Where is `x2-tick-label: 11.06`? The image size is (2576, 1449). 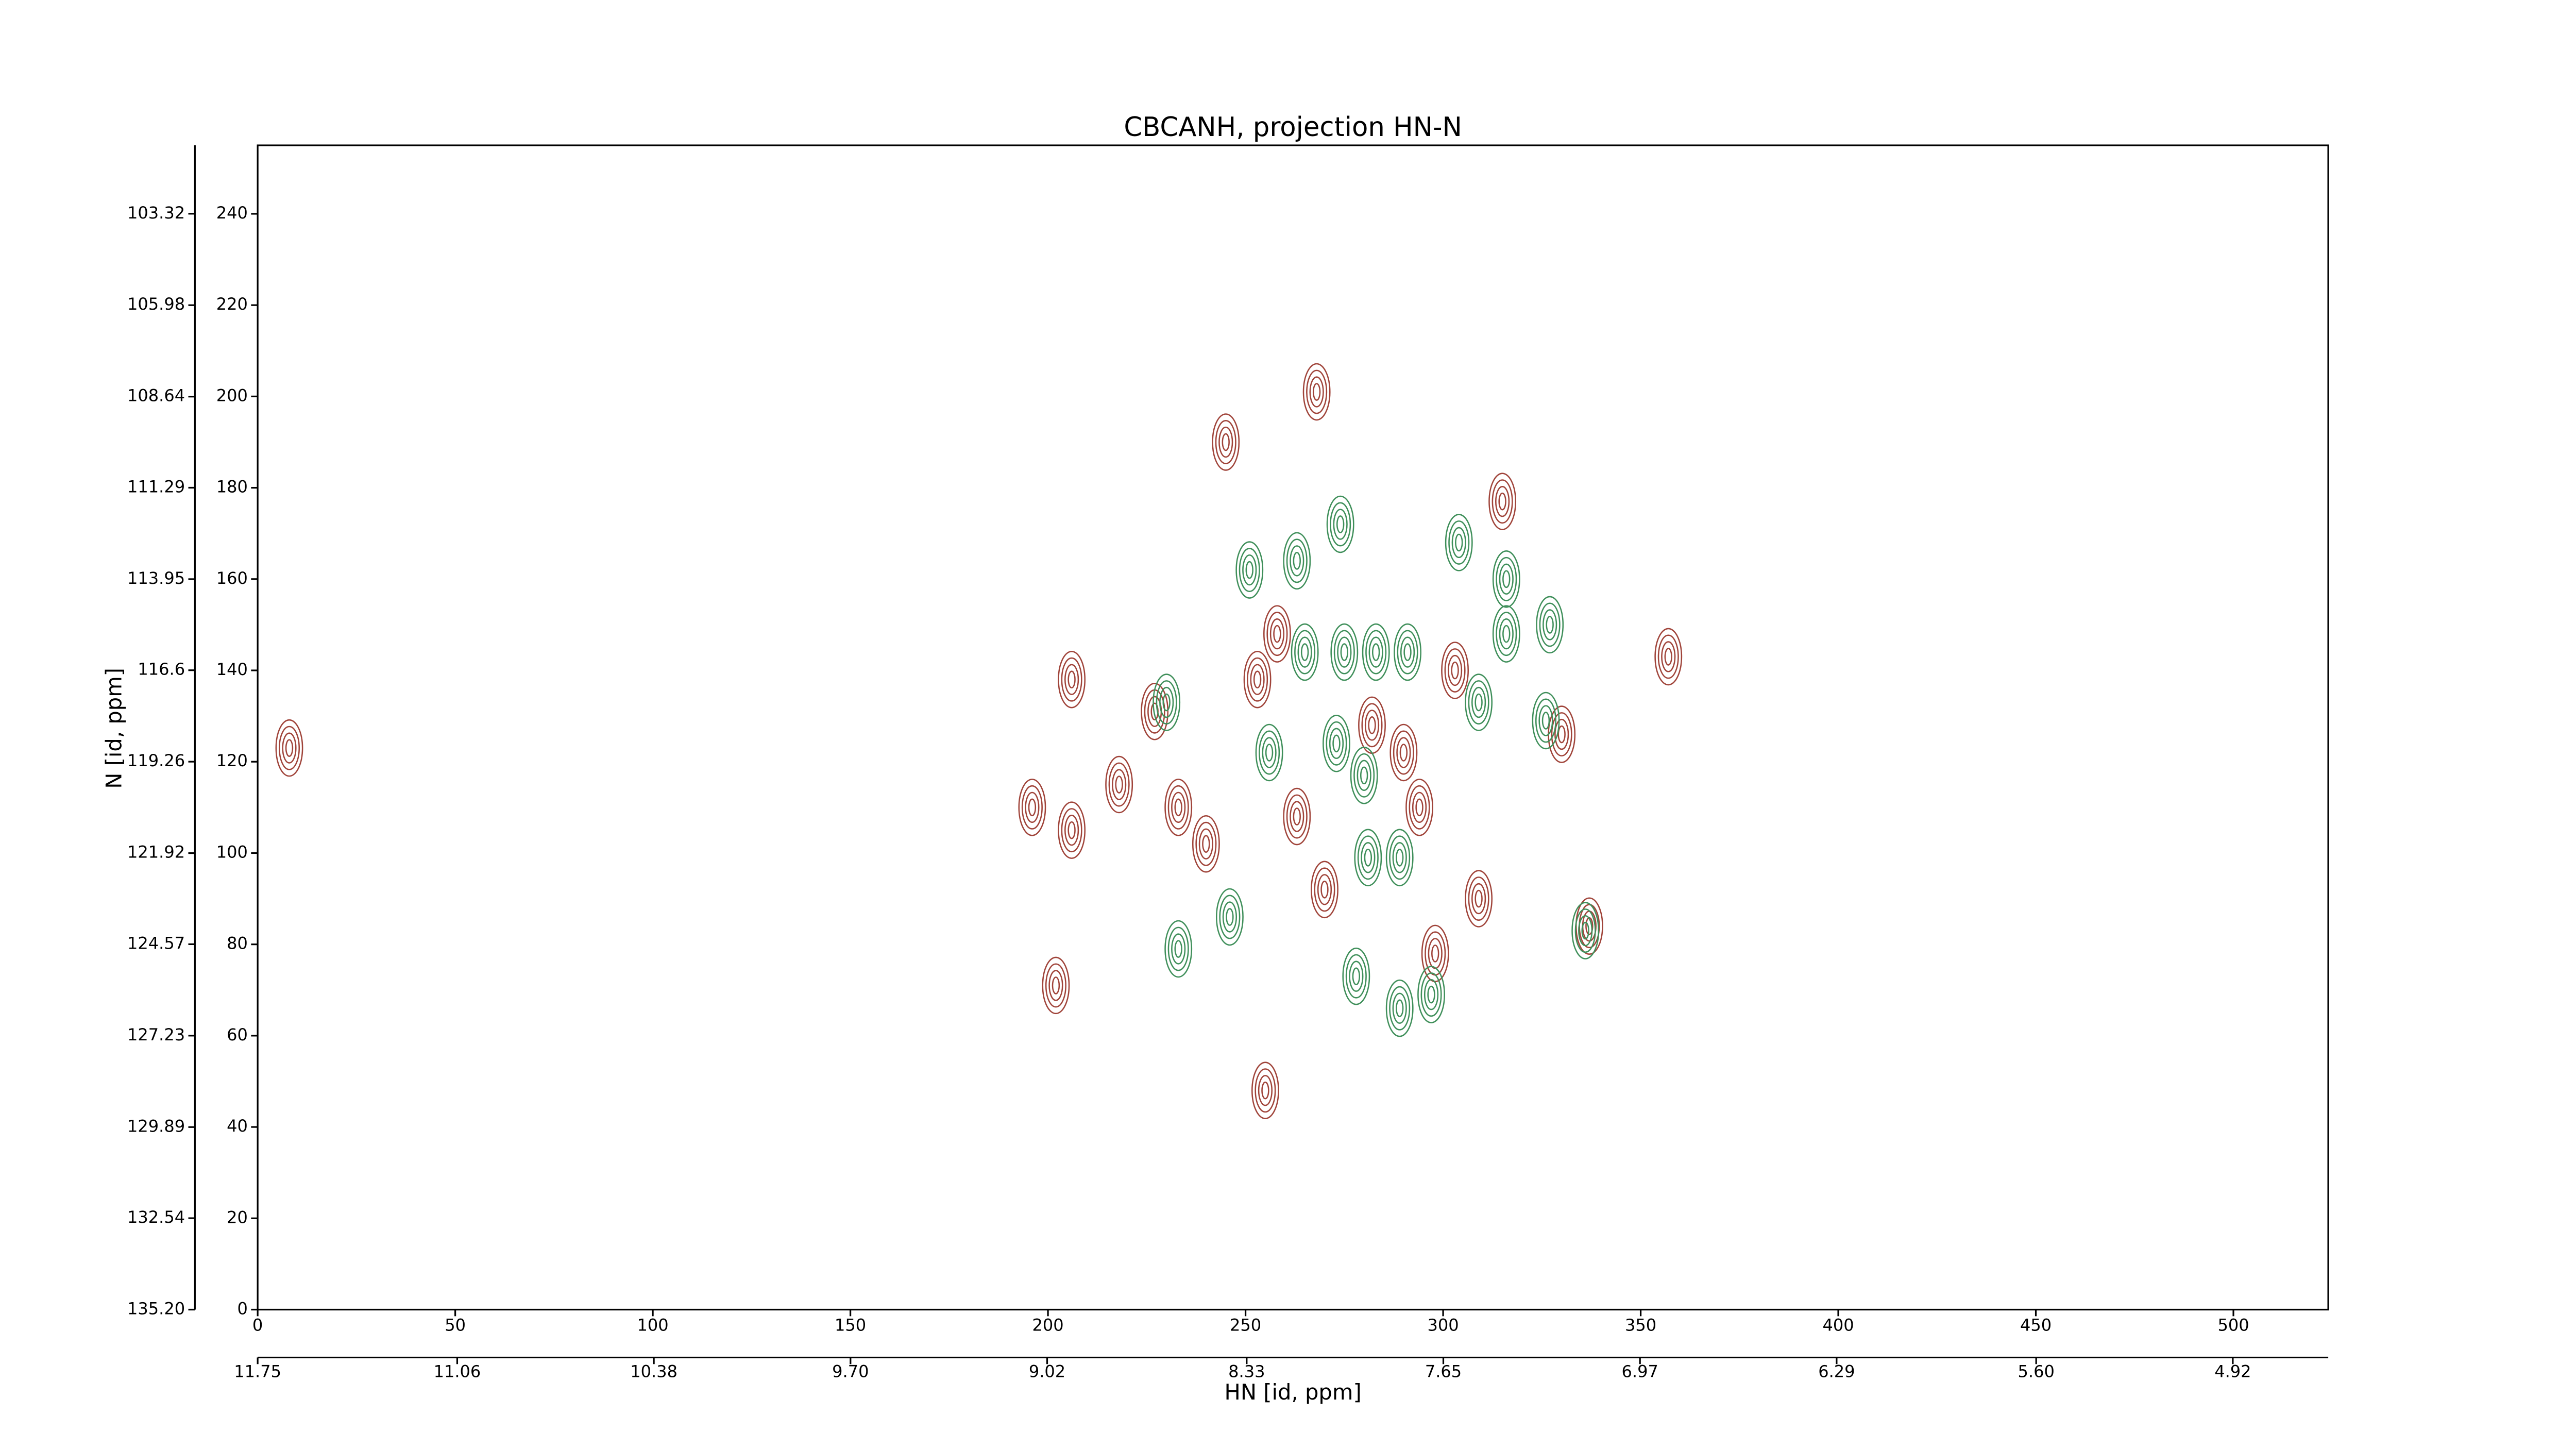 x2-tick-label: 11.06 is located at coordinates (457, 1371).